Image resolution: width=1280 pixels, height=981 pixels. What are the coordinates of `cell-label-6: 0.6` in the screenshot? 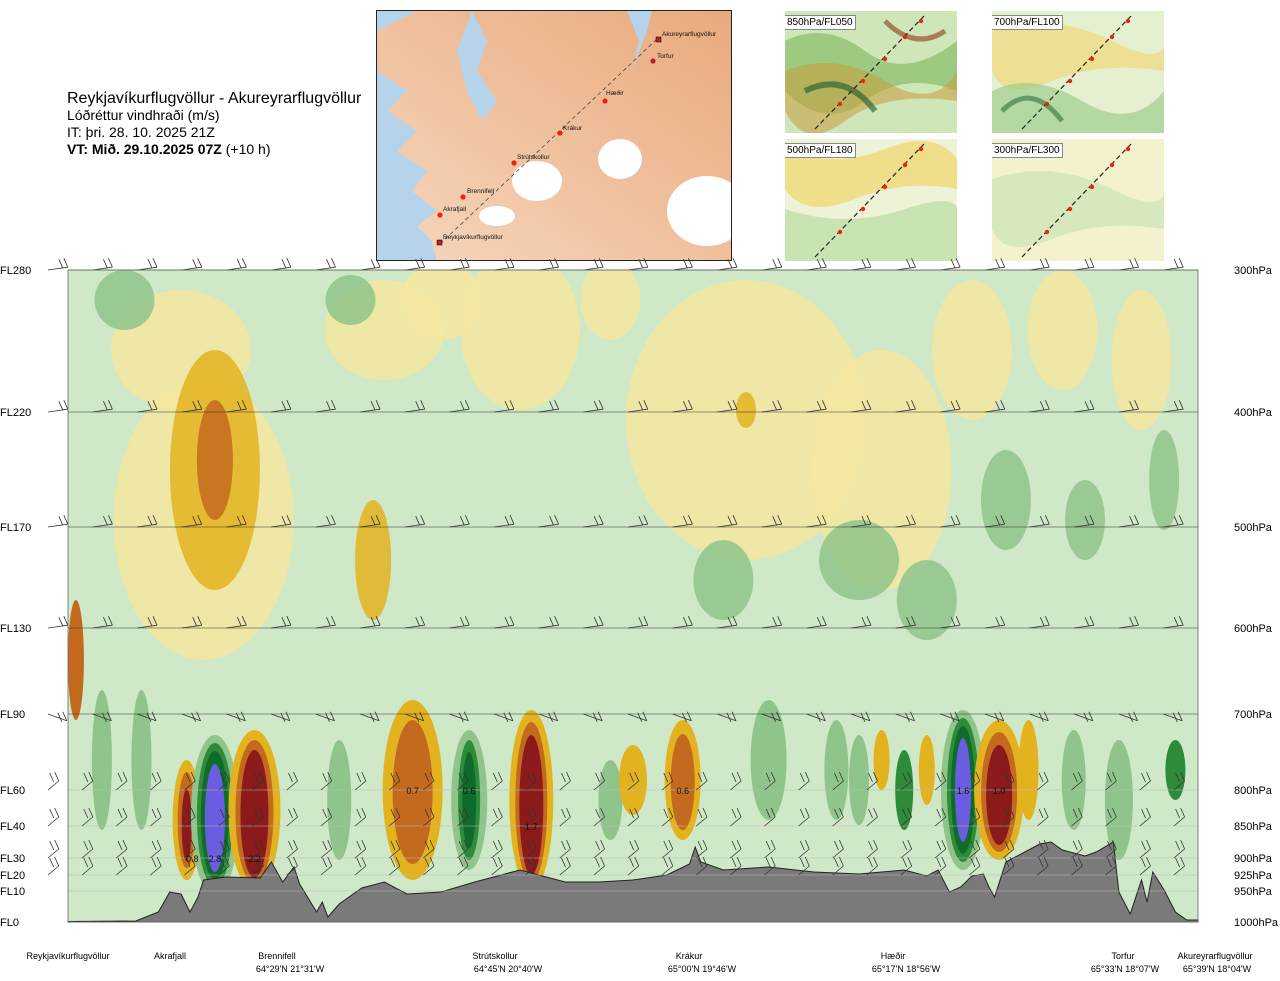 It's located at (682, 791).